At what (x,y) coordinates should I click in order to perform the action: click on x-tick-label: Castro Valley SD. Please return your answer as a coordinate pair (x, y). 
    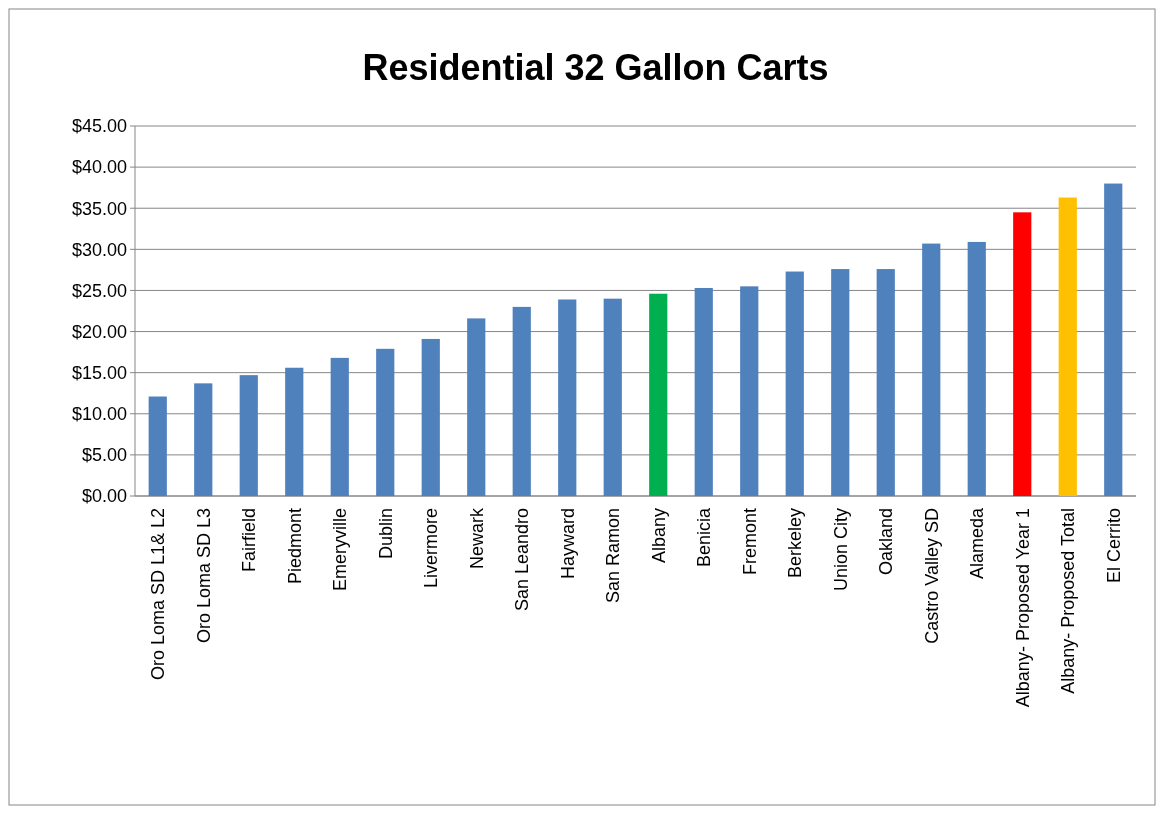
    Looking at the image, I should click on (931, 576).